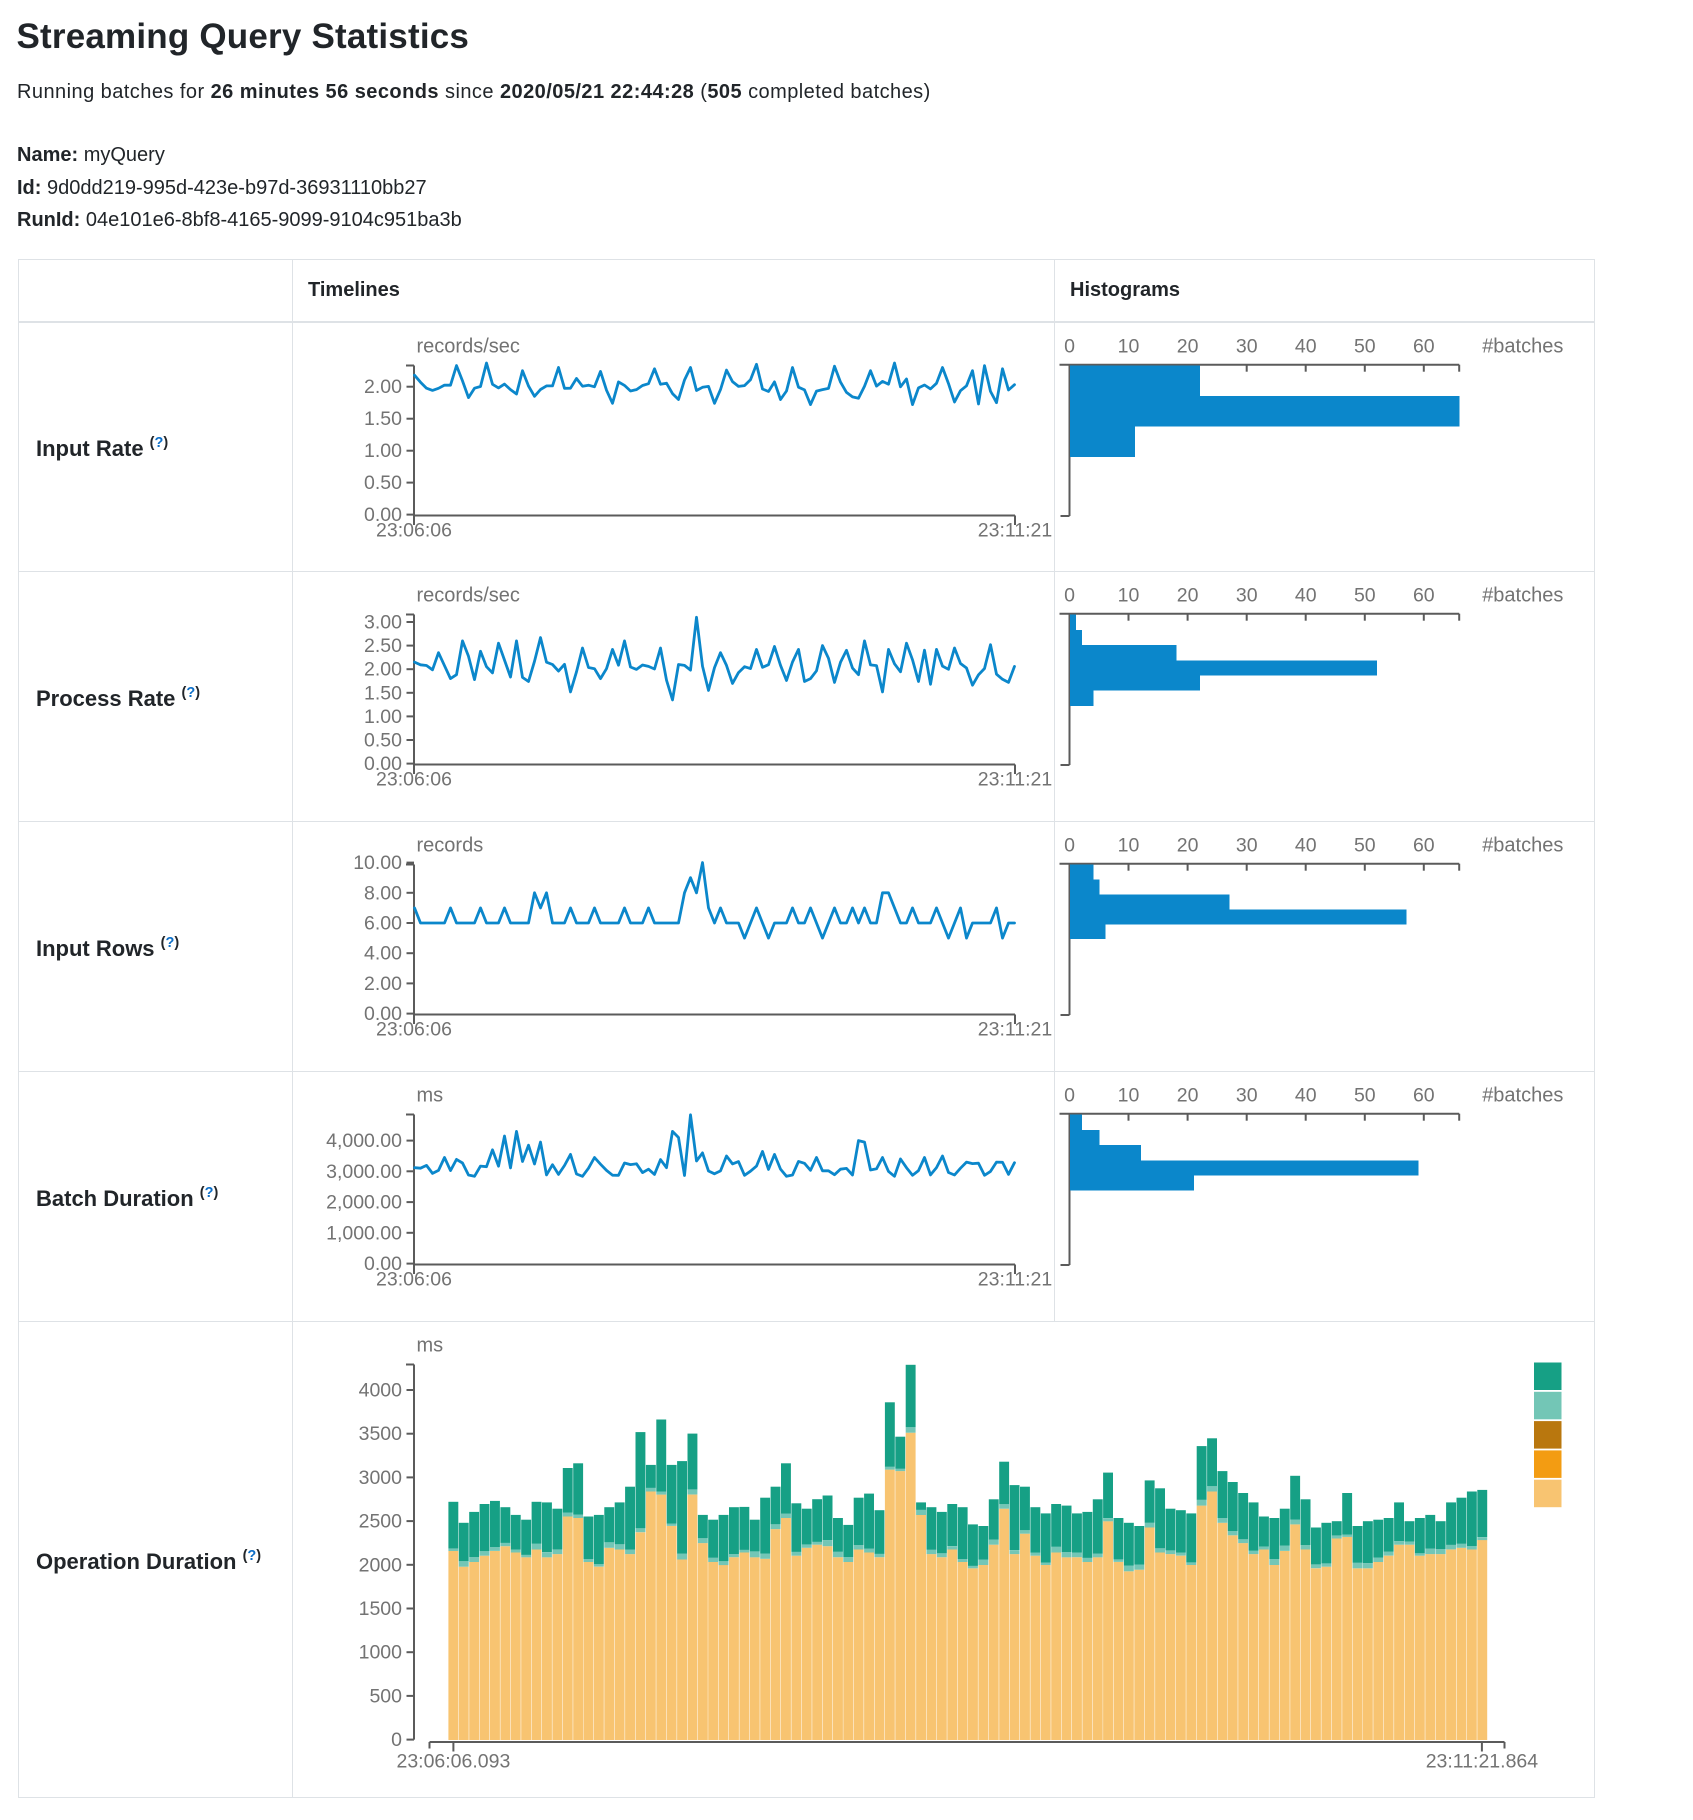  What do you see at coordinates (383, 954) in the screenshot?
I see `svg-text: 4.00` at bounding box center [383, 954].